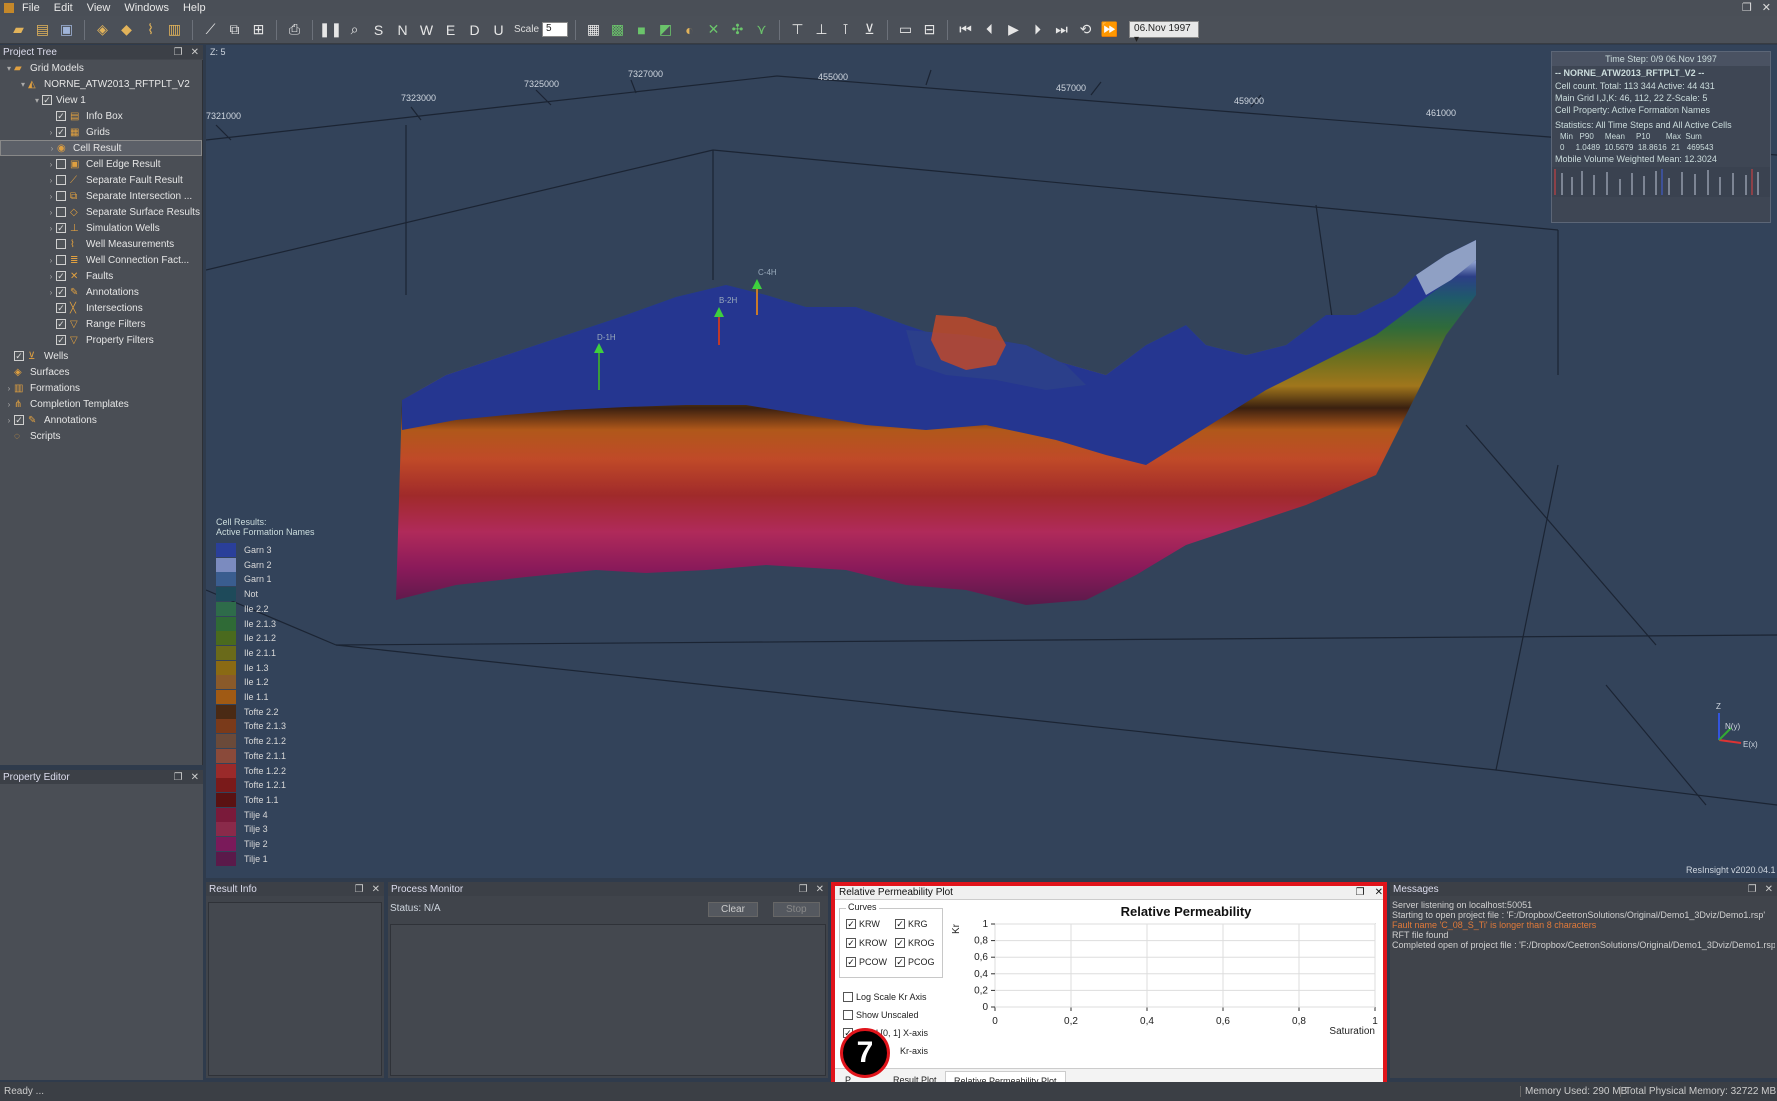 The image size is (1777, 1101). Describe the element at coordinates (1013, 29) in the screenshot. I see `play-icon: ▶` at that location.